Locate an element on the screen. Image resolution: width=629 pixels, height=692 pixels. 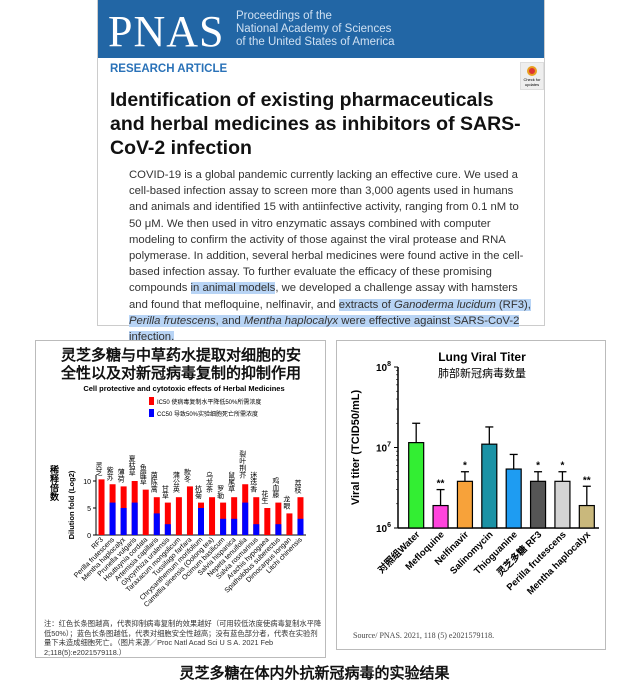
update-icon is located at coordinates (532, 71).